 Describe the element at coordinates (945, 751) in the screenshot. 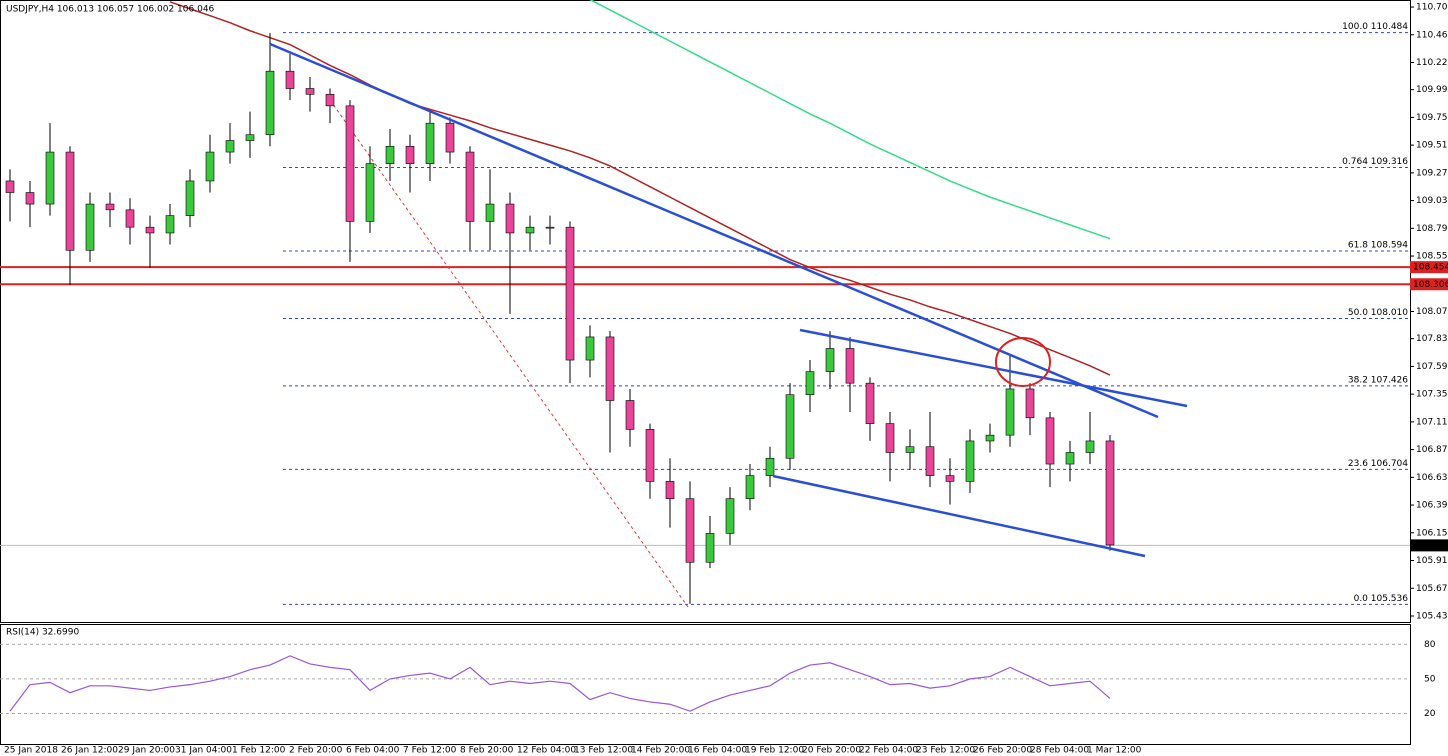

I see `x-tick-label: 23 Feb 12:00` at that location.